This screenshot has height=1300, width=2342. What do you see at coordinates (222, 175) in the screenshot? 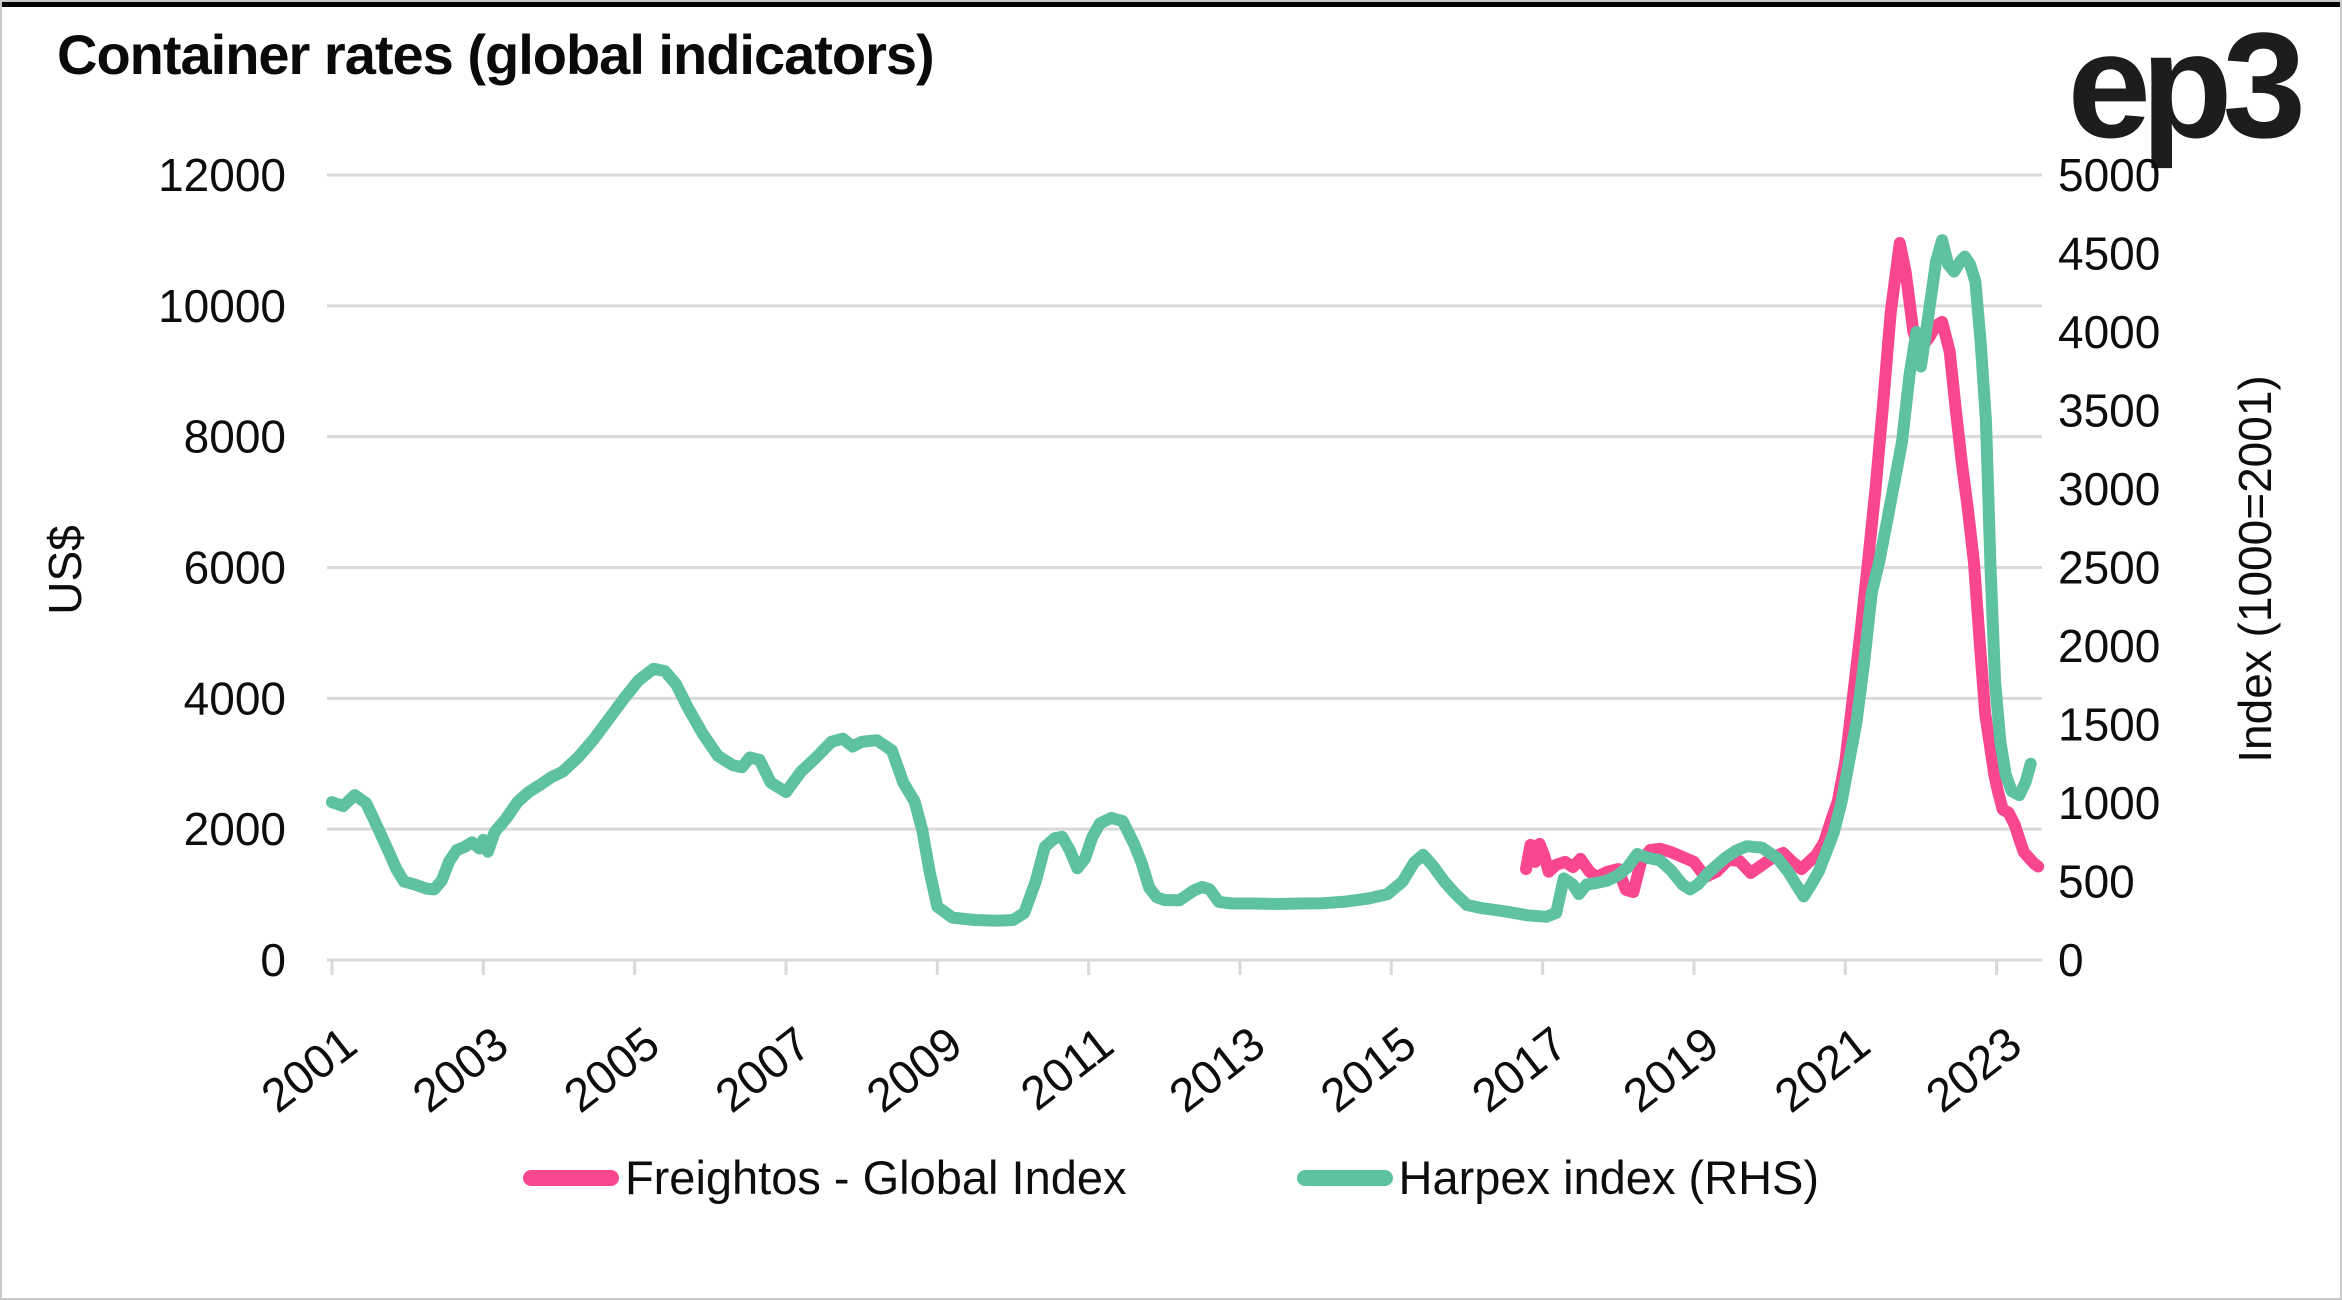
I see `y-left-tick-label: 12000` at bounding box center [222, 175].